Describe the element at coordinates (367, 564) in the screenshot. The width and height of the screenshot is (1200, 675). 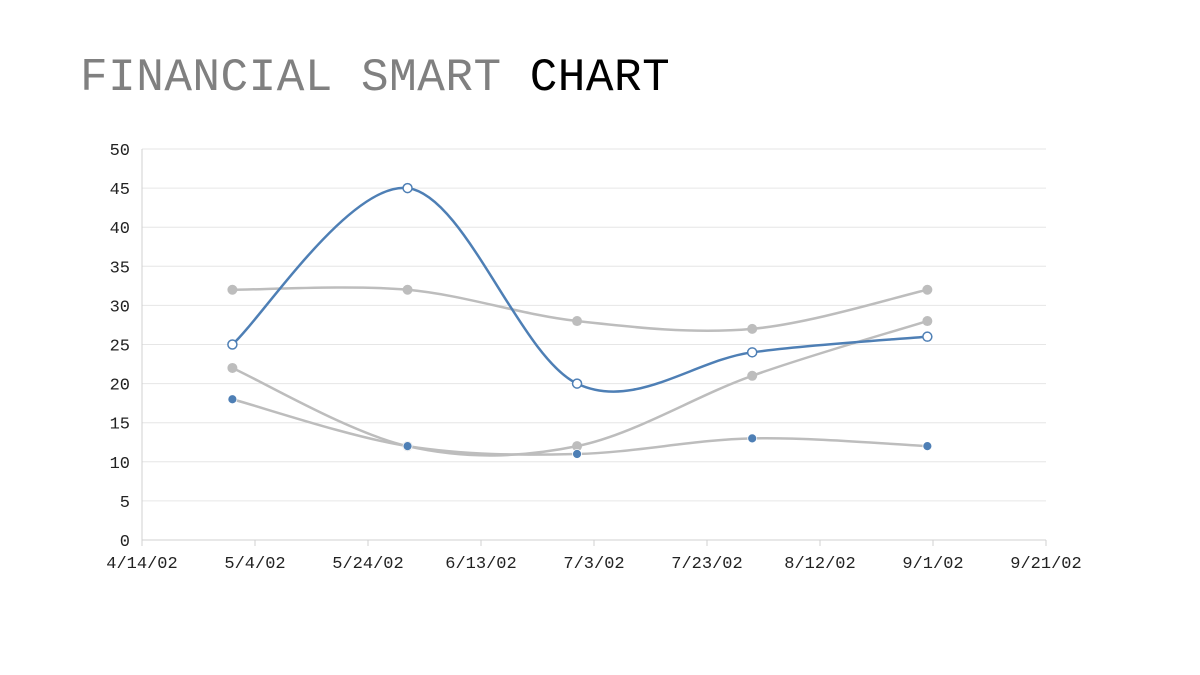
I see `x-tick-label: 5/24/02` at that location.